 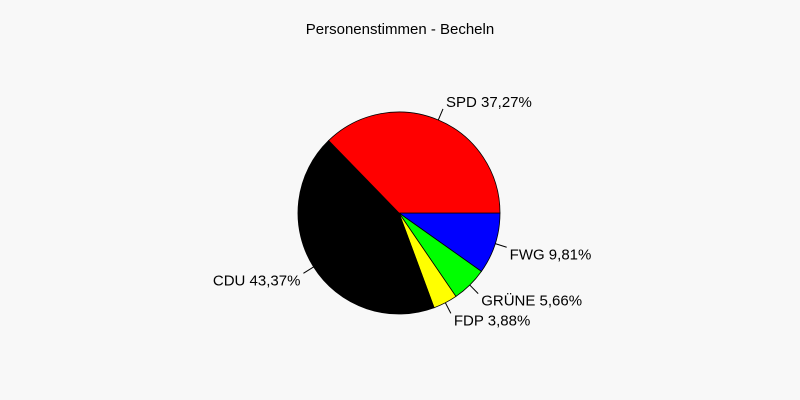 I want to click on slice-label-fwg: FWG 9,81%, so click(x=551, y=254).